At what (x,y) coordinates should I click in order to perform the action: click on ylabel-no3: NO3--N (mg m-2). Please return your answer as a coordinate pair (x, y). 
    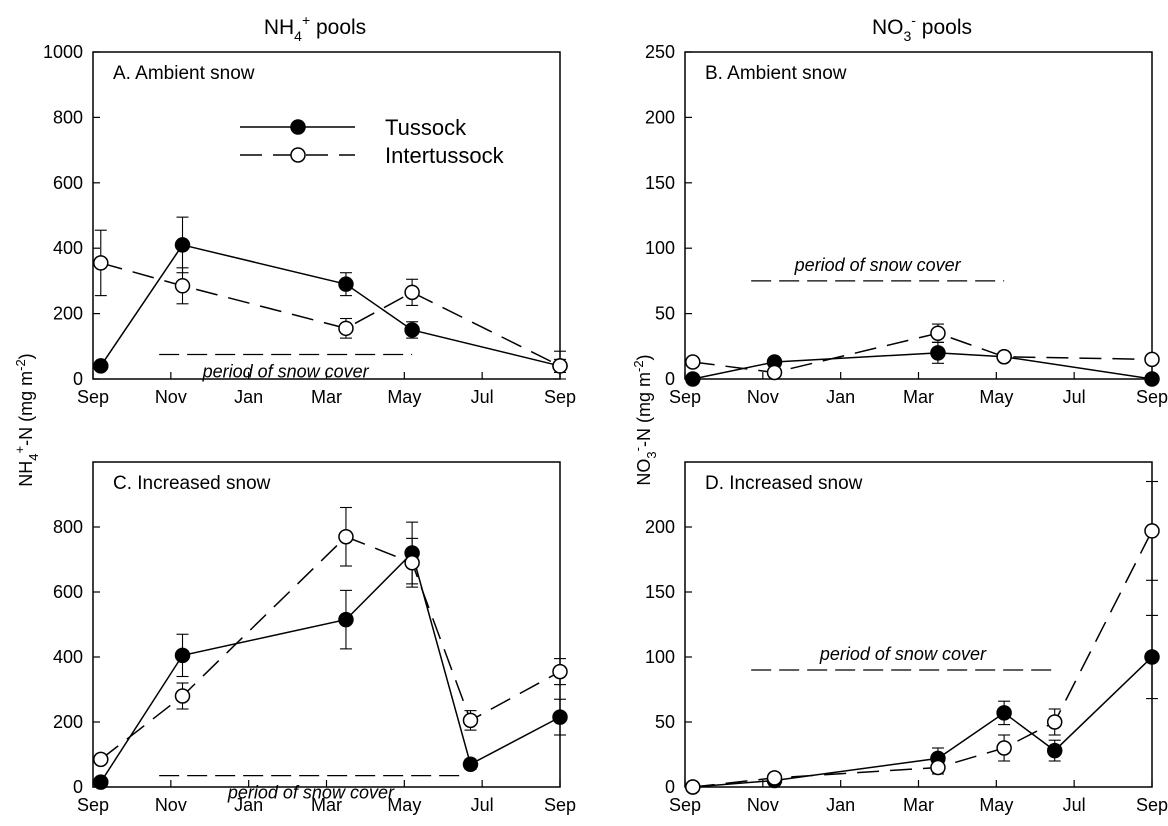
    Looking at the image, I should click on (644, 419).